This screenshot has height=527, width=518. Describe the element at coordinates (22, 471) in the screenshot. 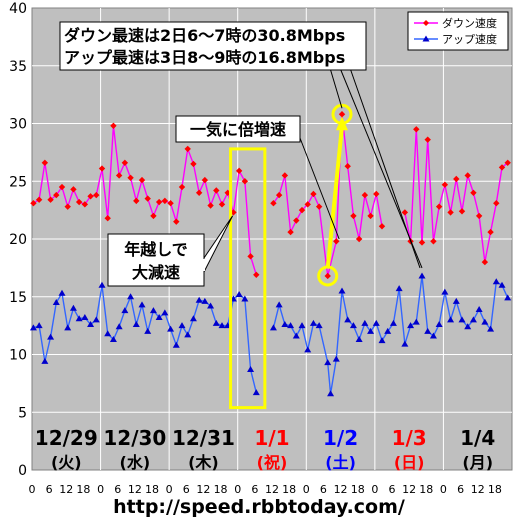

I see `y-tick-label: 0` at that location.